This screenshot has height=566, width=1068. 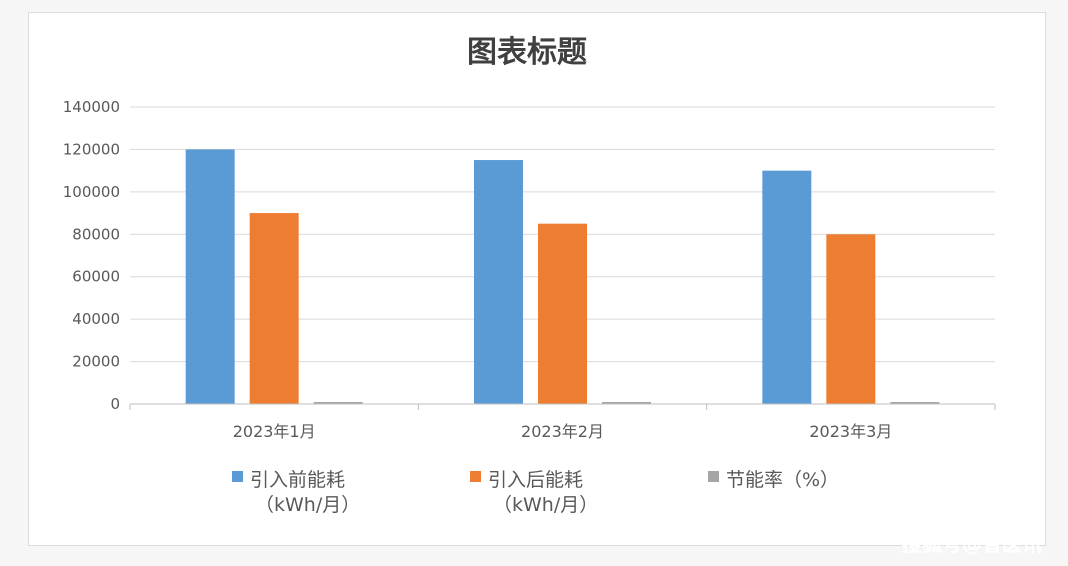 I want to click on legend: 引入前能耗 （kWh/月） 引入后能耗 （kWh/月） 节能率（%）, so click(x=535, y=492).